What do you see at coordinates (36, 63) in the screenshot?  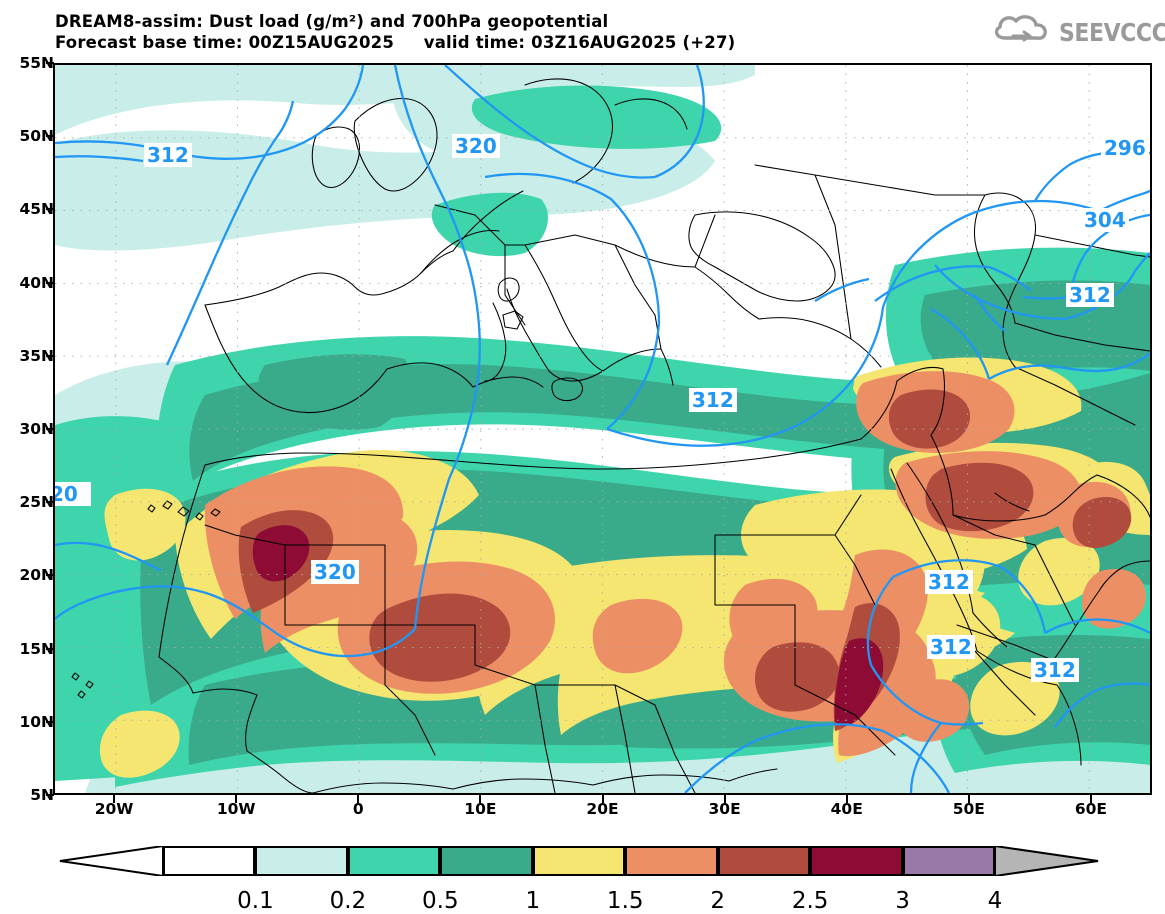 I see `lat-tick-label: 55N` at bounding box center [36, 63].